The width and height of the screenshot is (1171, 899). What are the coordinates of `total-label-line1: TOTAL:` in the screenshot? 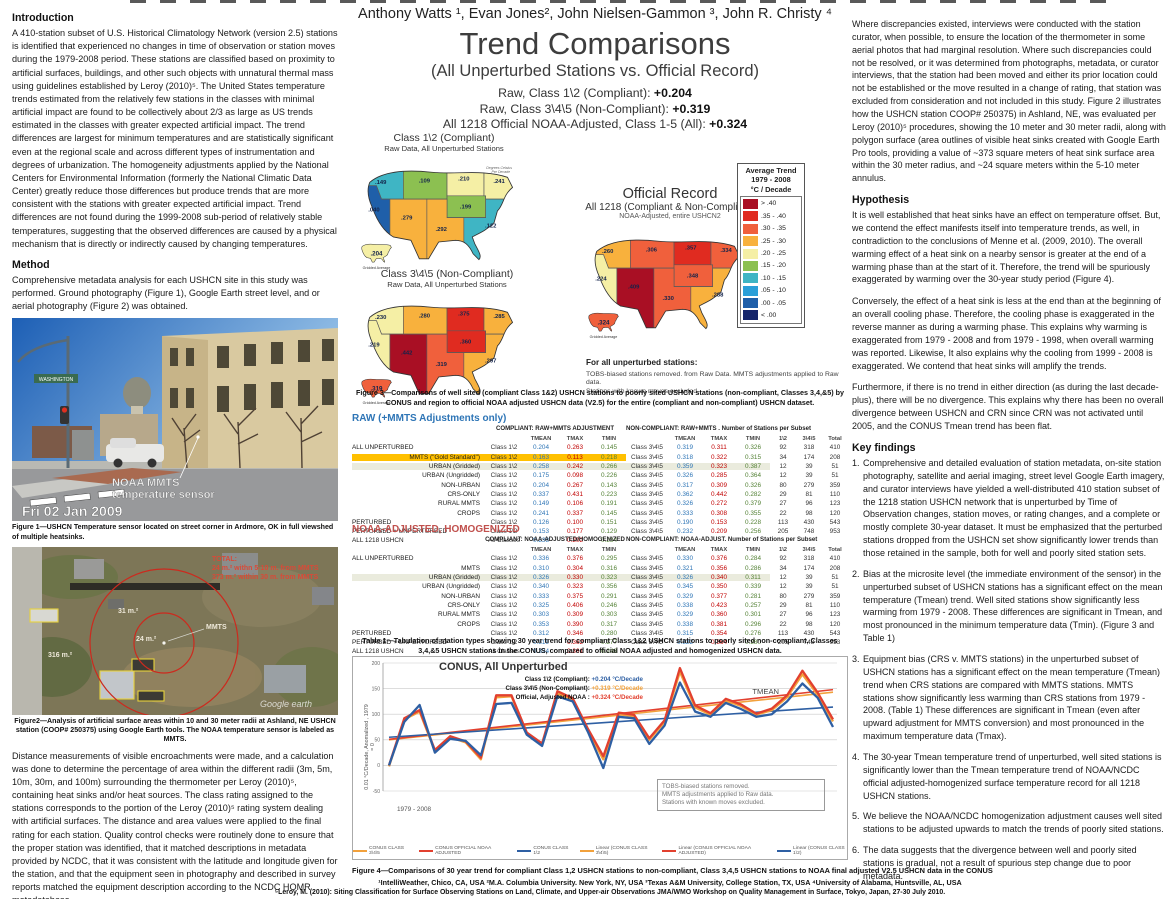 It's located at (224, 559).